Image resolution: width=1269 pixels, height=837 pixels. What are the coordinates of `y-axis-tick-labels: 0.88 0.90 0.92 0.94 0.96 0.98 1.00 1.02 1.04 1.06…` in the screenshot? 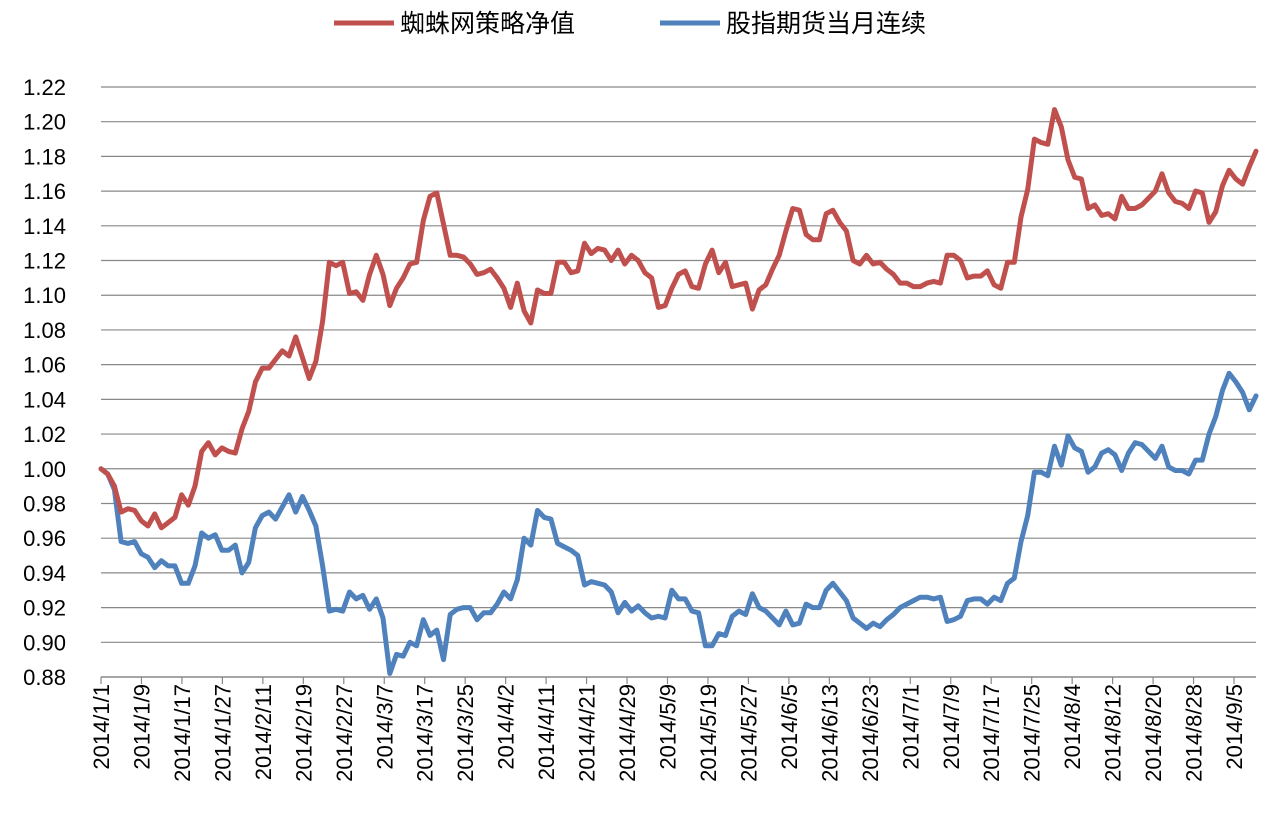 It's located at (44, 382).